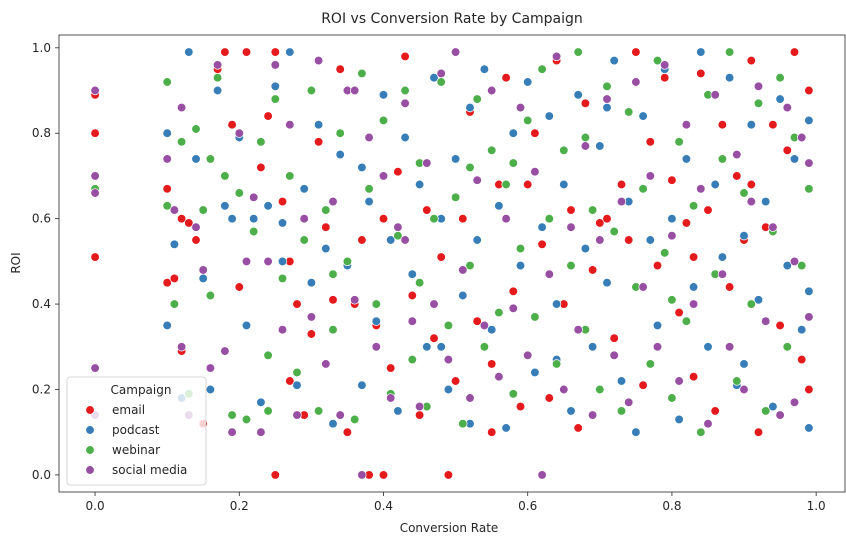 This screenshot has height=547, width=846. Describe the element at coordinates (816, 506) in the screenshot. I see `x-tick-label-5: 1.0` at that location.